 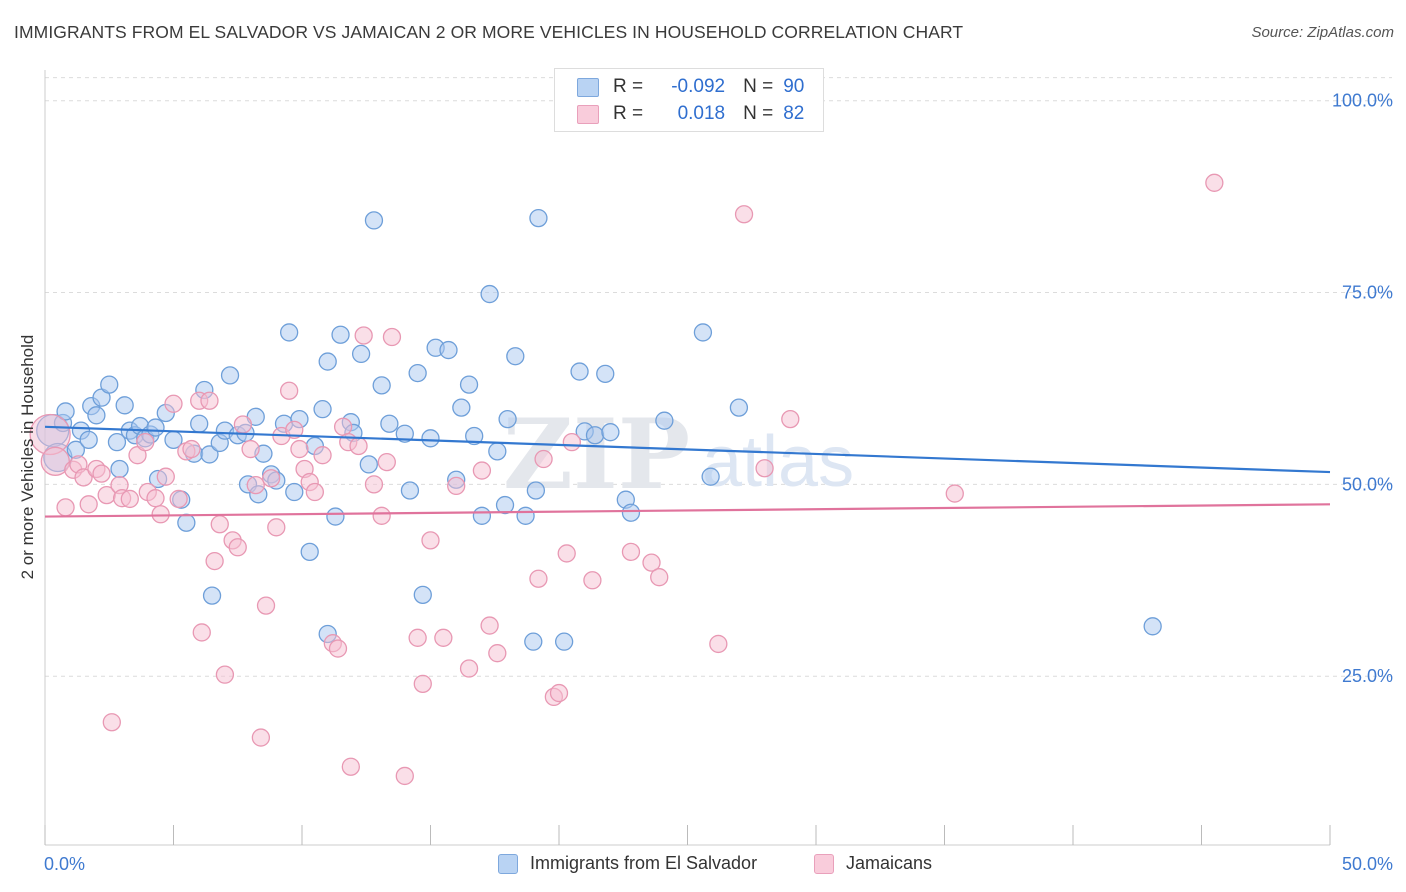 I want to click on r-value: 0.018, so click(x=701, y=113).